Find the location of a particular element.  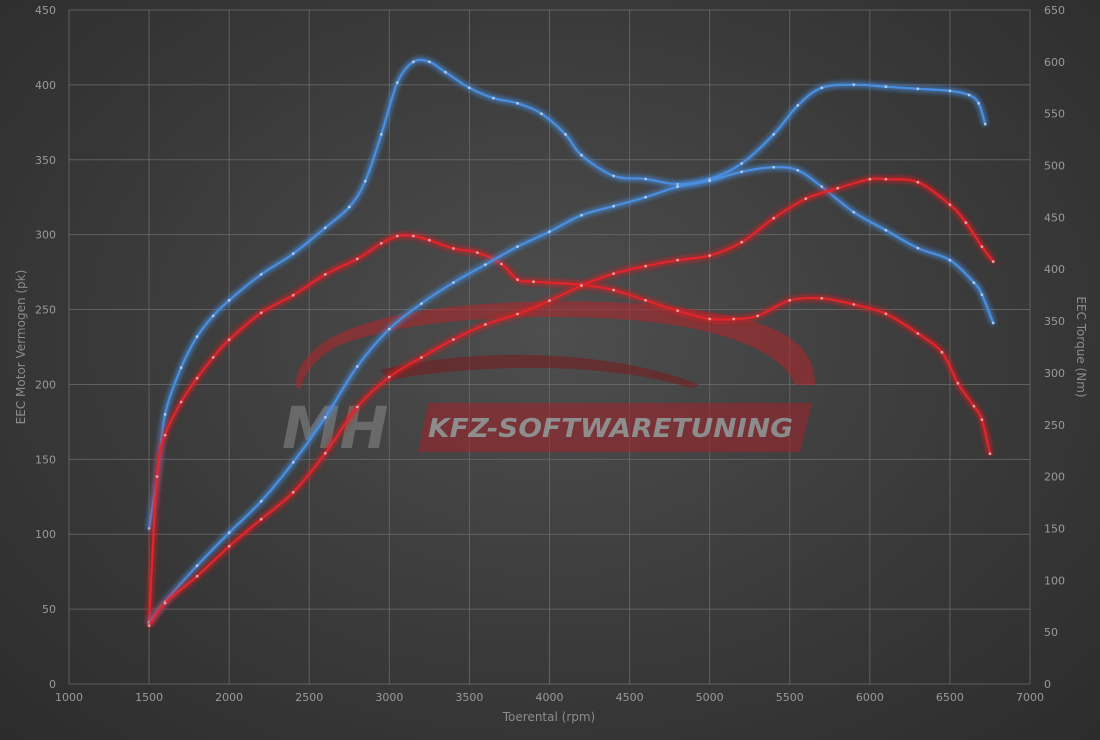

y-left-tick-label: 250 is located at coordinates (45, 310).